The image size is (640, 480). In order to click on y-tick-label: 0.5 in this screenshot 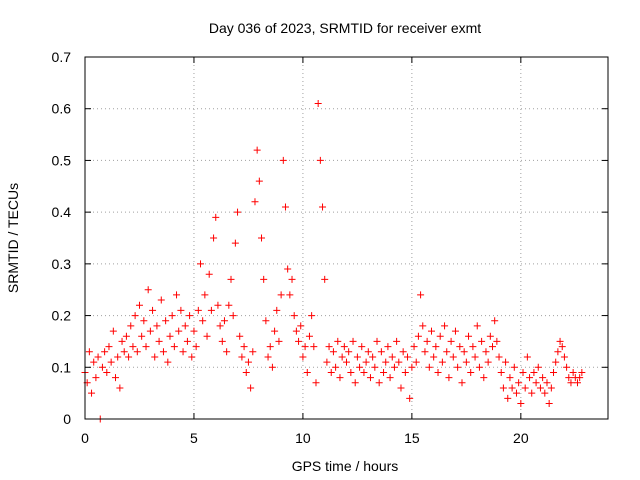, I will do `click(62, 160)`.